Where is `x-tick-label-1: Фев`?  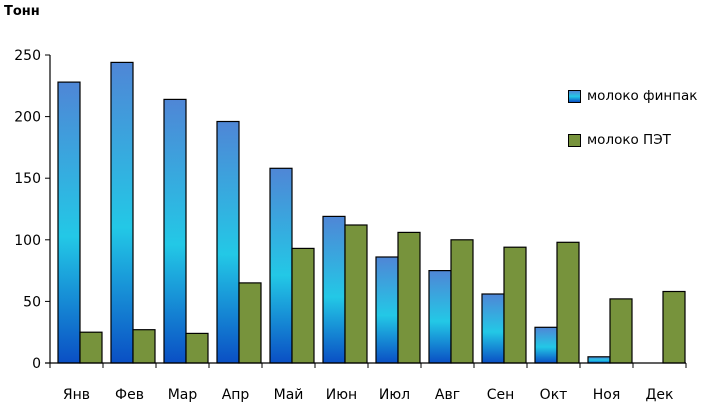
x-tick-label-1: Фев is located at coordinates (129, 395).